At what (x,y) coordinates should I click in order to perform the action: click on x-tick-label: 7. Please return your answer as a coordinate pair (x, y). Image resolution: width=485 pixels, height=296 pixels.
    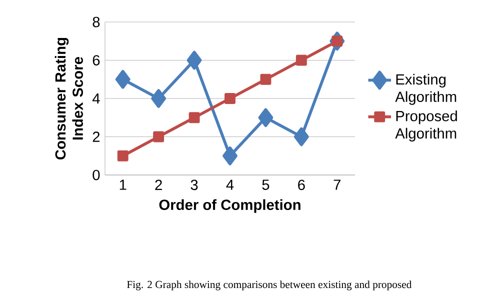
    Looking at the image, I should click on (337, 185).